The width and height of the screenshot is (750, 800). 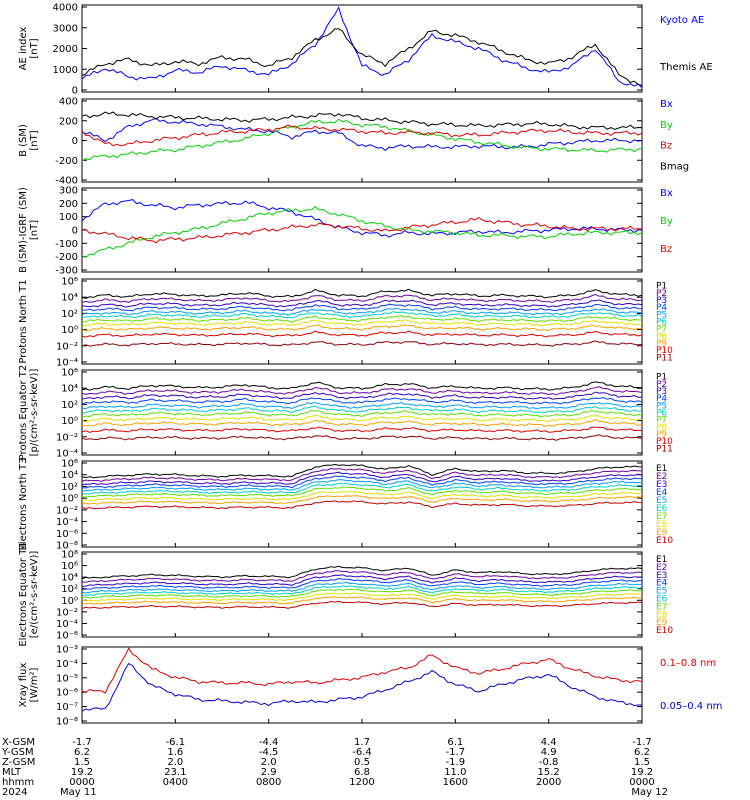 What do you see at coordinates (75, 141) in the screenshot?
I see `y-tick-label: 0` at bounding box center [75, 141].